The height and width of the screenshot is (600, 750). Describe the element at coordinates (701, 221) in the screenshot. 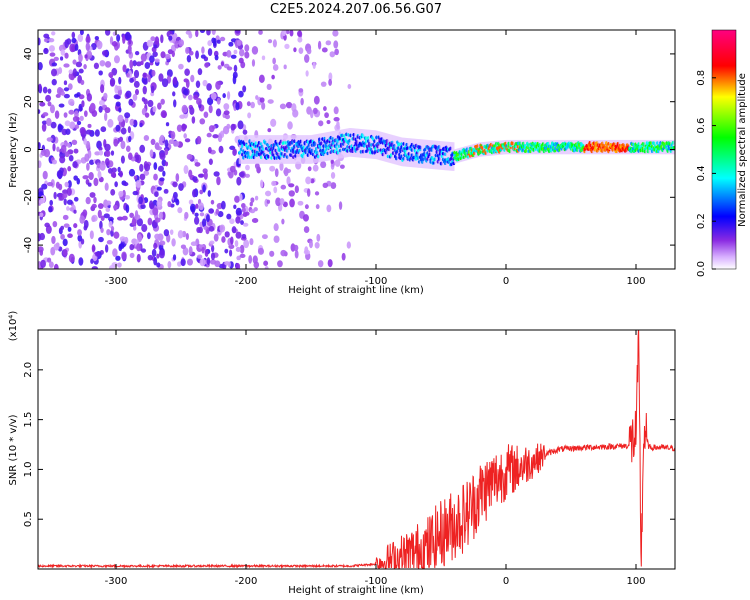

I see `colorbar-tick-label: 0.2` at that location.